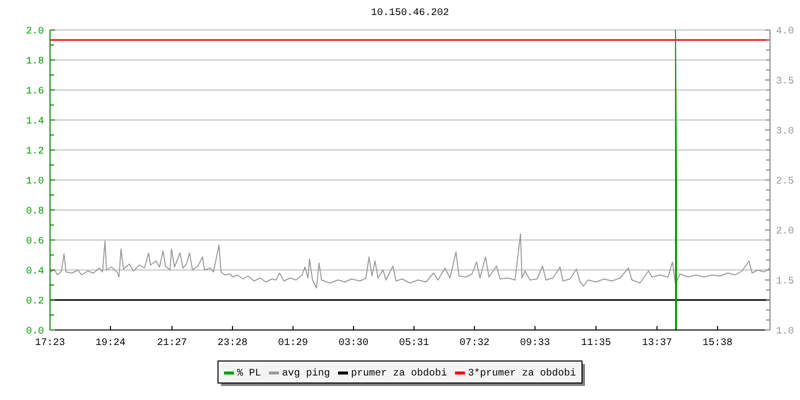  I want to click on y-tick-label: 0.8, so click(35, 212).